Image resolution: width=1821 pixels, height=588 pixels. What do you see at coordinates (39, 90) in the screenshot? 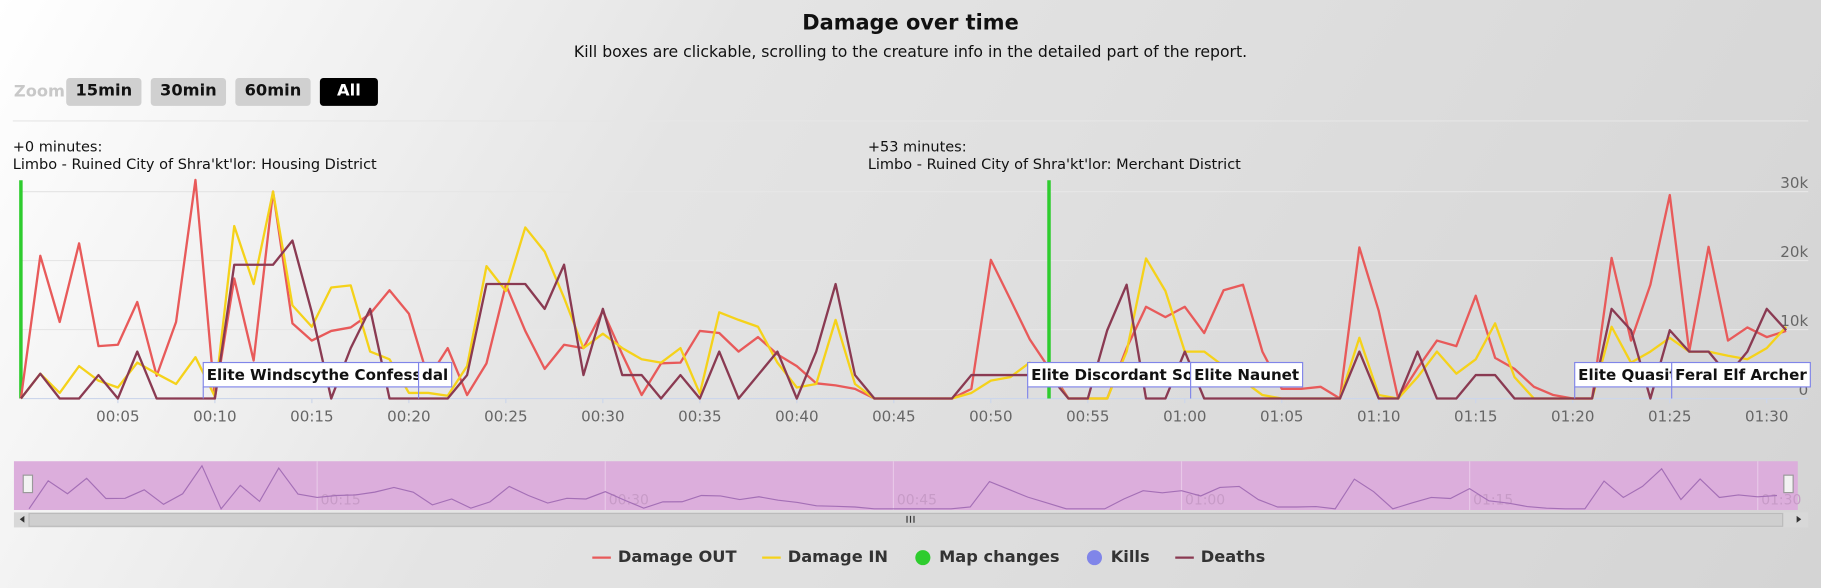
I see `zoom-label: Zoom` at bounding box center [39, 90].